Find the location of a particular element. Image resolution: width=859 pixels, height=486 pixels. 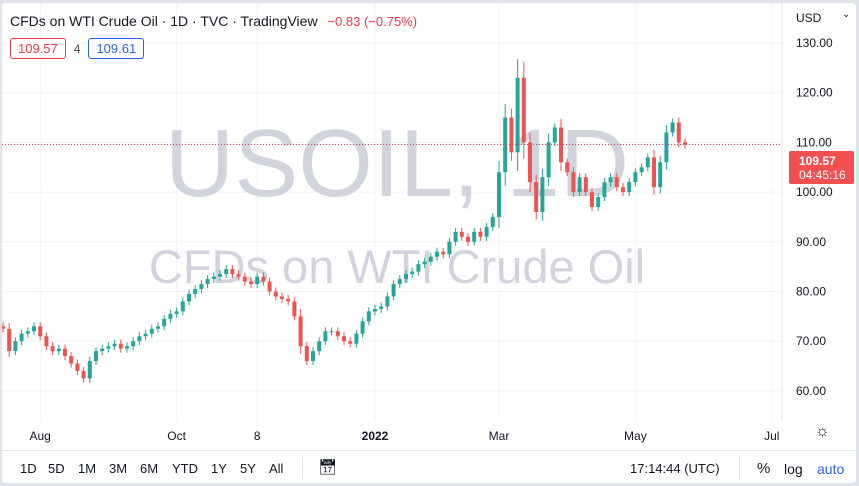

x-tick-label: Jul is located at coordinates (772, 436).